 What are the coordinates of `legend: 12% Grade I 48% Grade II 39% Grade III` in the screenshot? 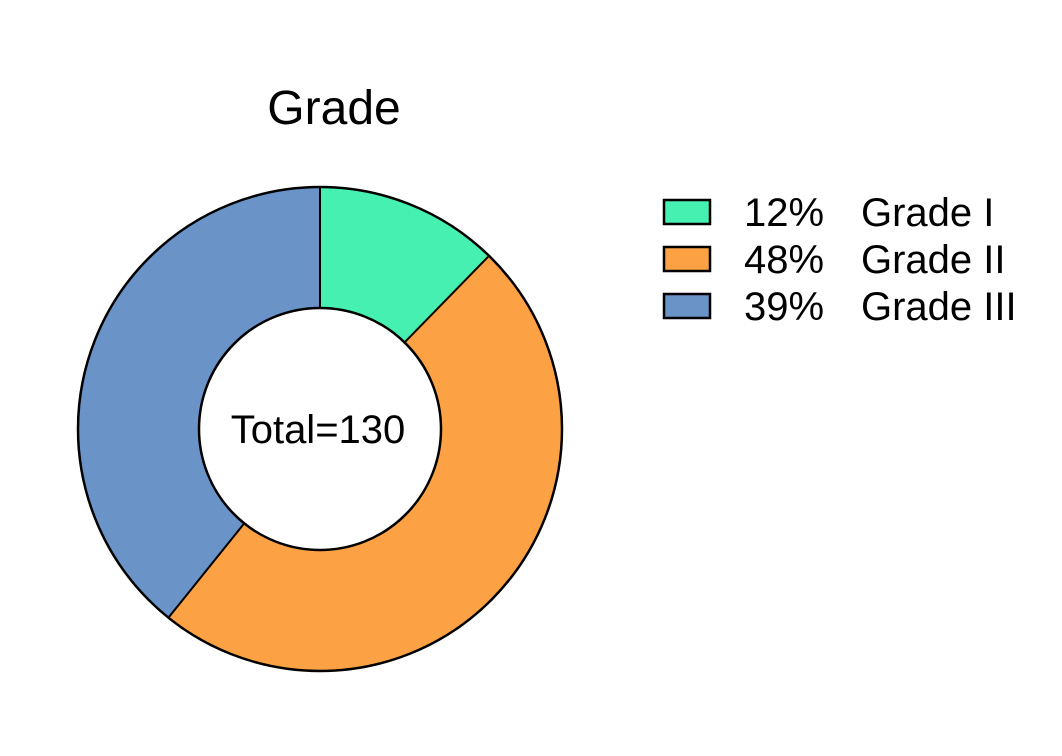 It's located at (839, 260).